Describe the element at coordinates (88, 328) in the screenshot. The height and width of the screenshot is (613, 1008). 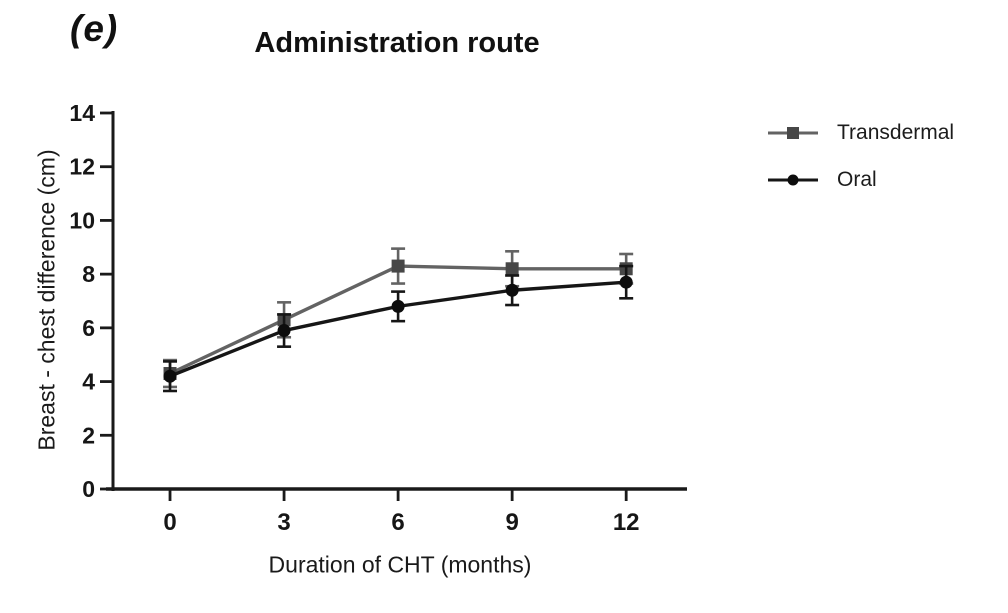
I see `y-tick-label: 6` at that location.